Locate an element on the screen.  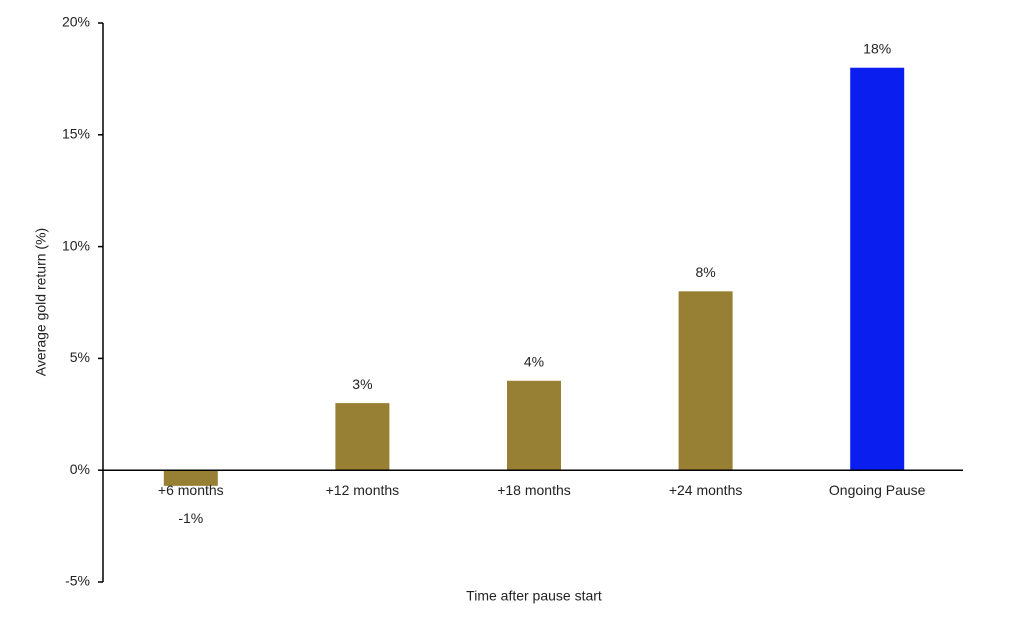
y-tick-label: -5% is located at coordinates (77, 581).